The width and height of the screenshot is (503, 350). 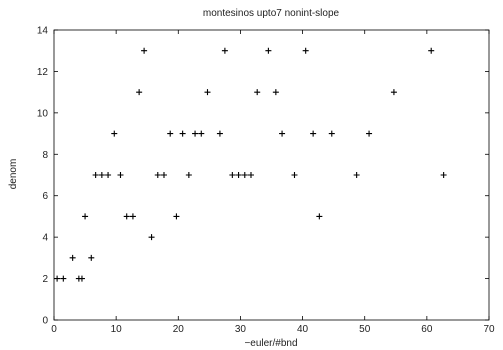 I want to click on x-tick-label: 70, so click(x=489, y=329).